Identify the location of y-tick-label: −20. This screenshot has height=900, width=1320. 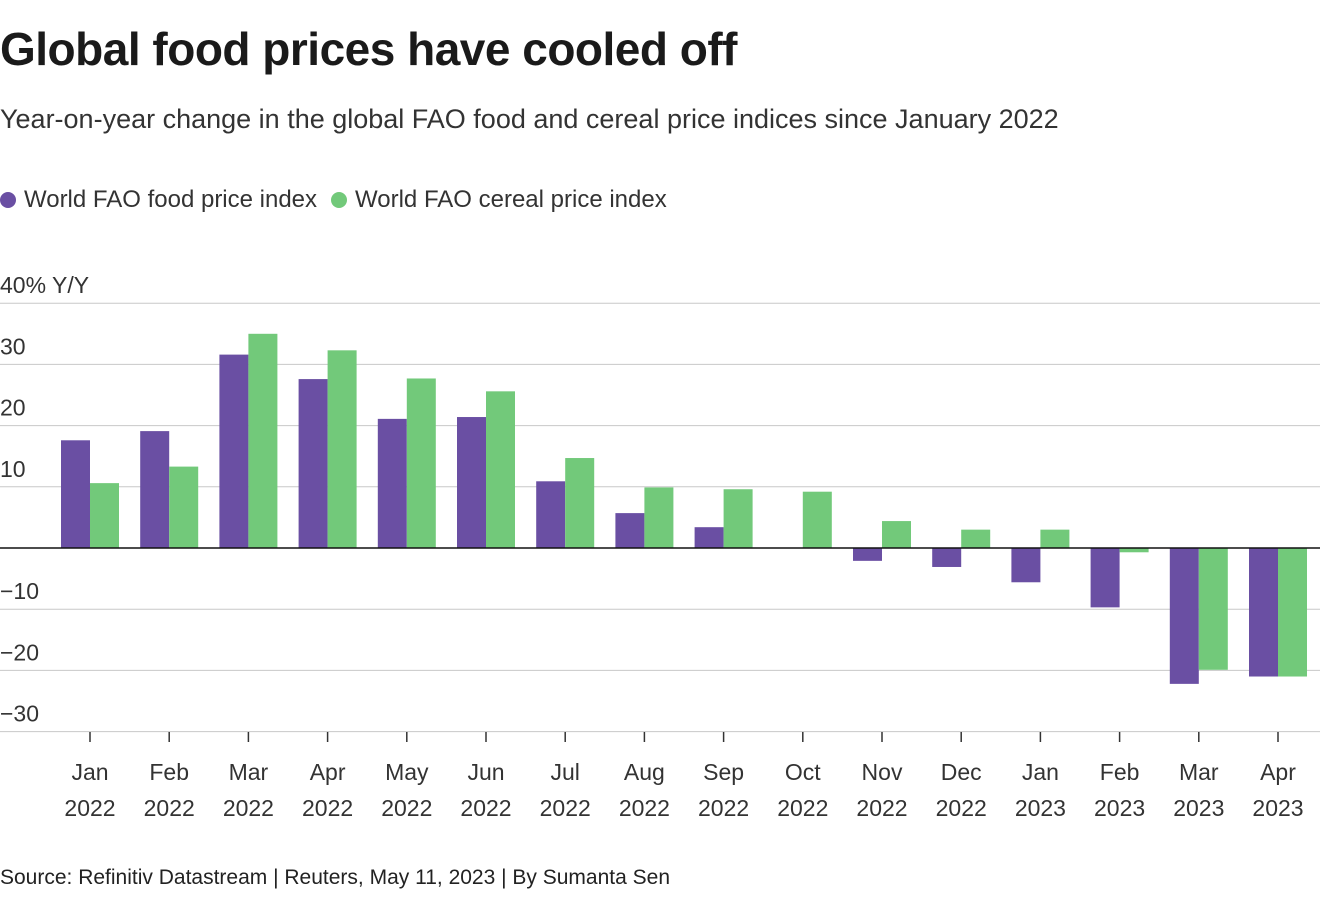
(19, 652).